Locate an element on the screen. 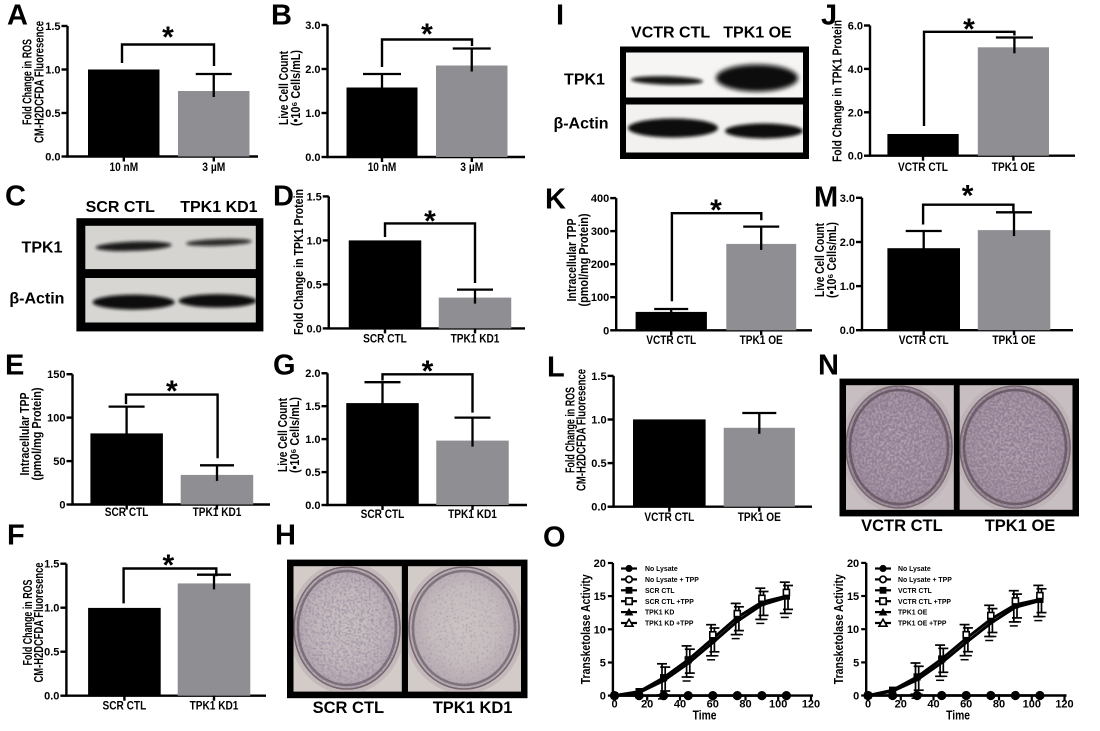 This screenshot has width=1100, height=731. svg-text: 5 is located at coordinates (603, 664).